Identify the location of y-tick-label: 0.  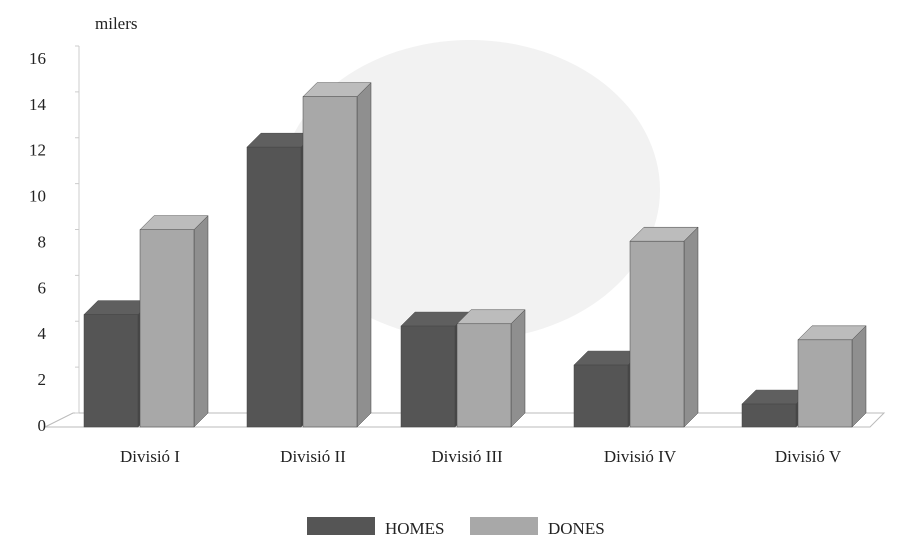
(42, 425).